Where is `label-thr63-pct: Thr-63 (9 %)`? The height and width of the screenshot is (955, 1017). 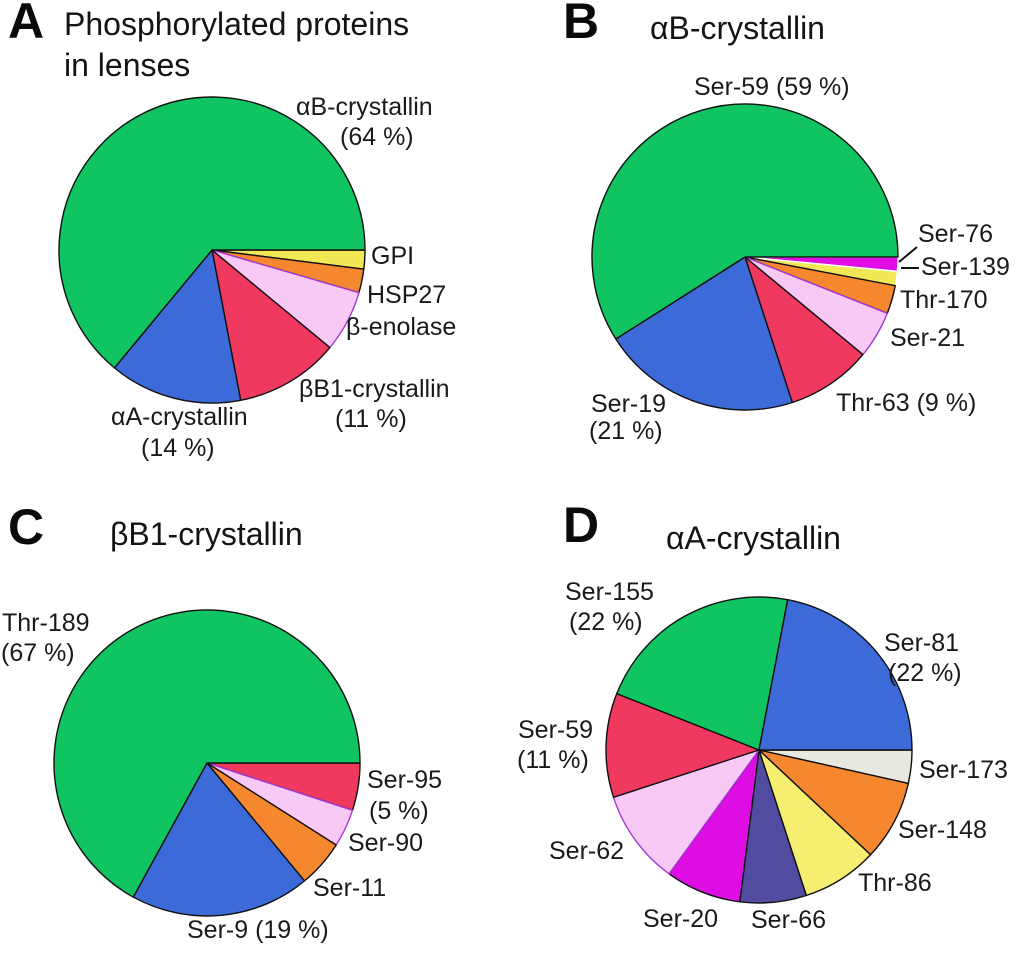
label-thr63-pct: Thr-63 (9 %) is located at coordinates (906, 403).